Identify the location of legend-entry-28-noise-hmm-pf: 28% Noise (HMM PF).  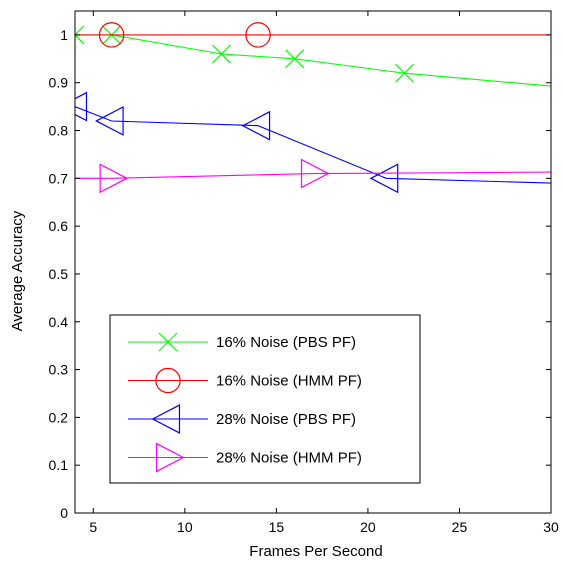
(245, 457).